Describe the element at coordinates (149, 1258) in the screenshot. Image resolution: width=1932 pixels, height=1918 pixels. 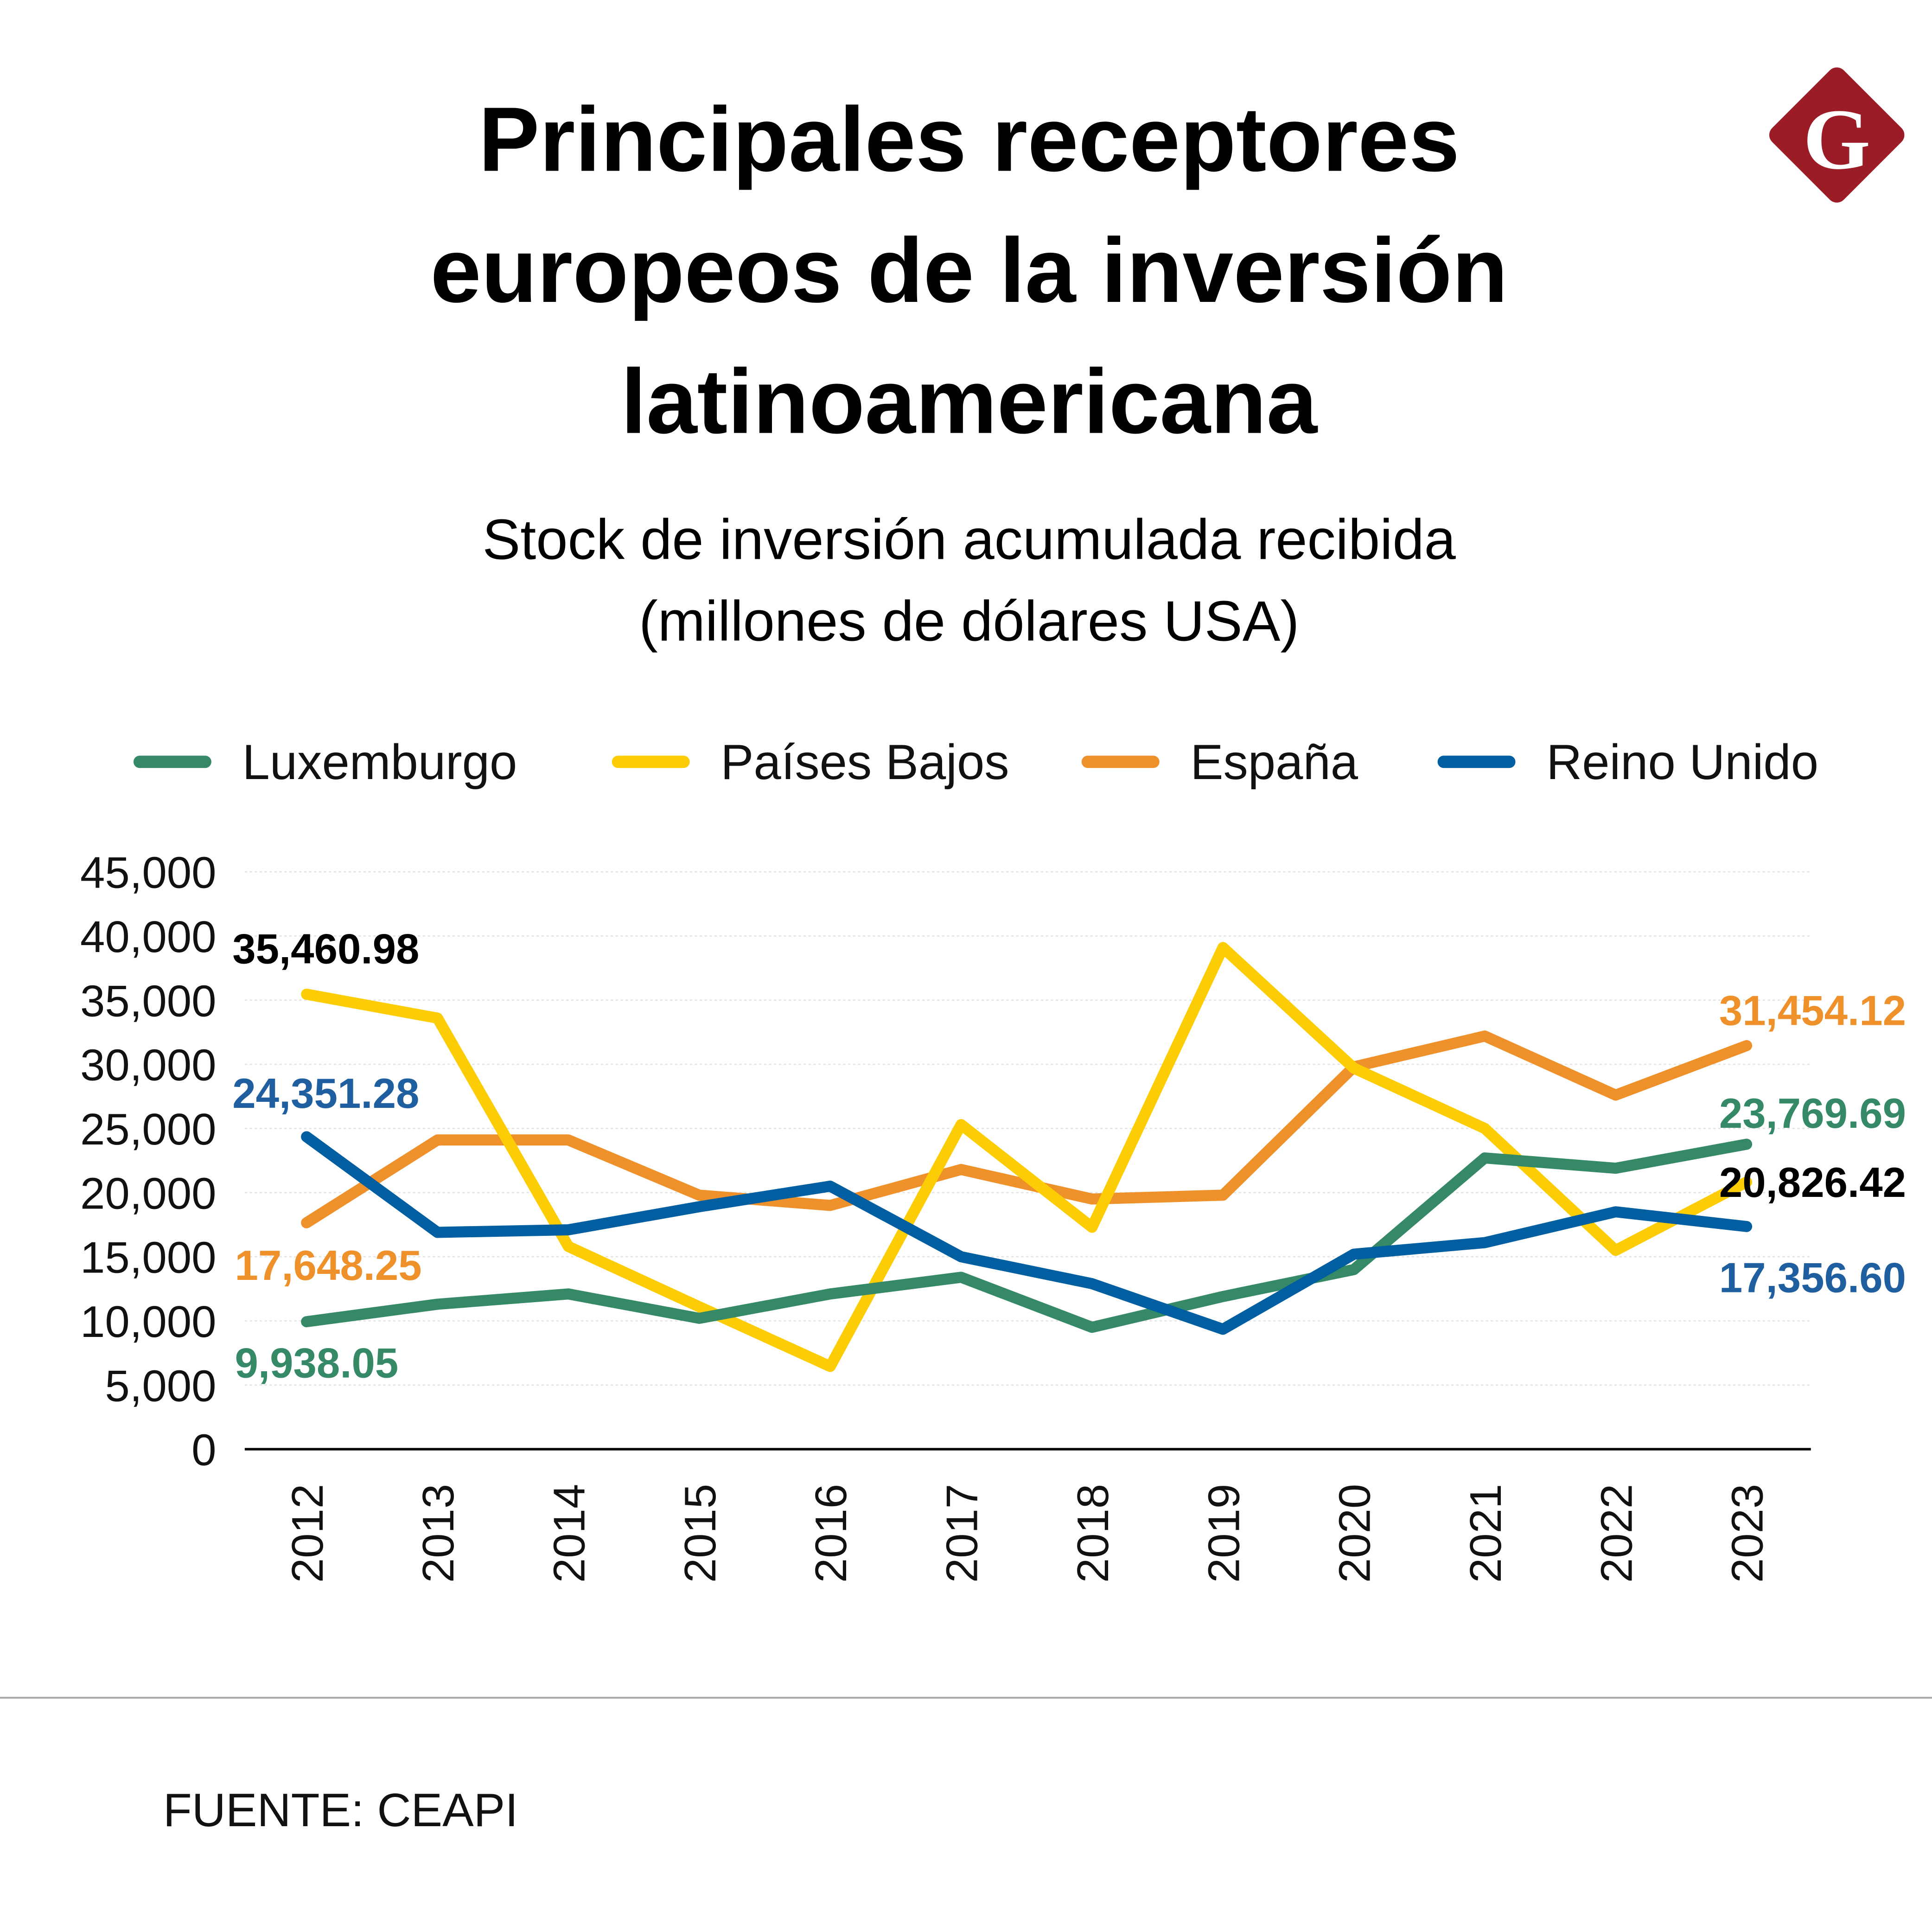
I see `y-tick-label: 15,000` at that location.